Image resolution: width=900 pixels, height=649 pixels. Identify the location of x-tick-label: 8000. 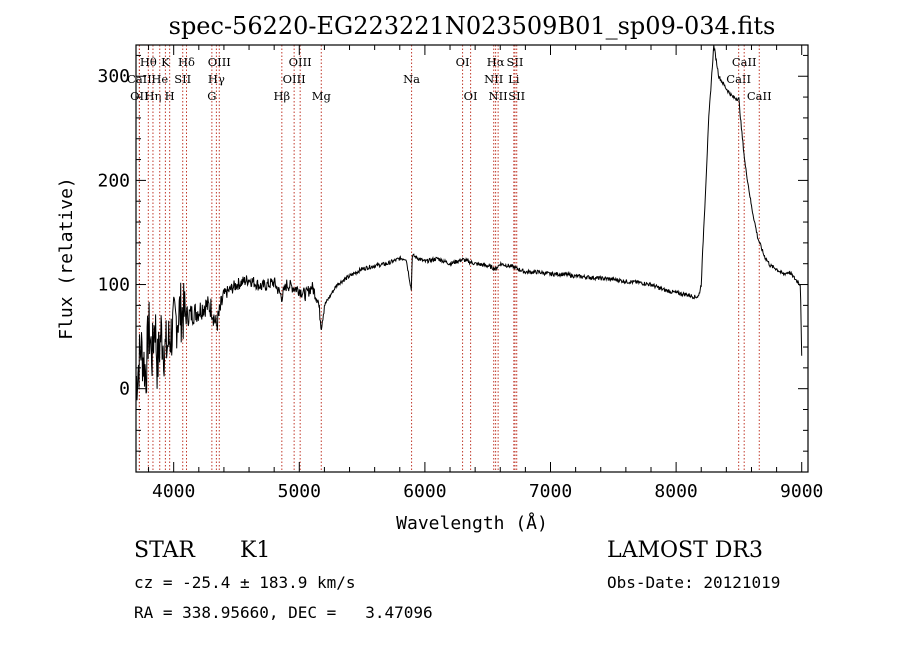
(675, 491).